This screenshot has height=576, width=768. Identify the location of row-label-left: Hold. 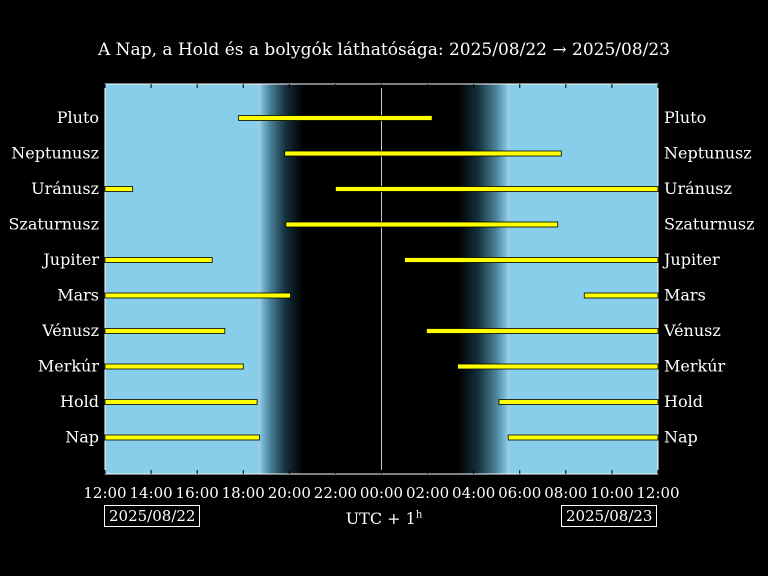
(79, 401).